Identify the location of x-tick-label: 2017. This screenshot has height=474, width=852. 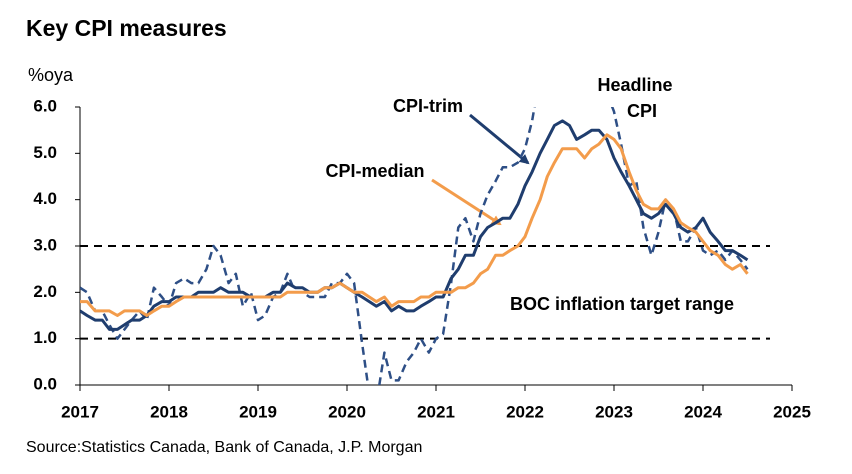
(80, 411).